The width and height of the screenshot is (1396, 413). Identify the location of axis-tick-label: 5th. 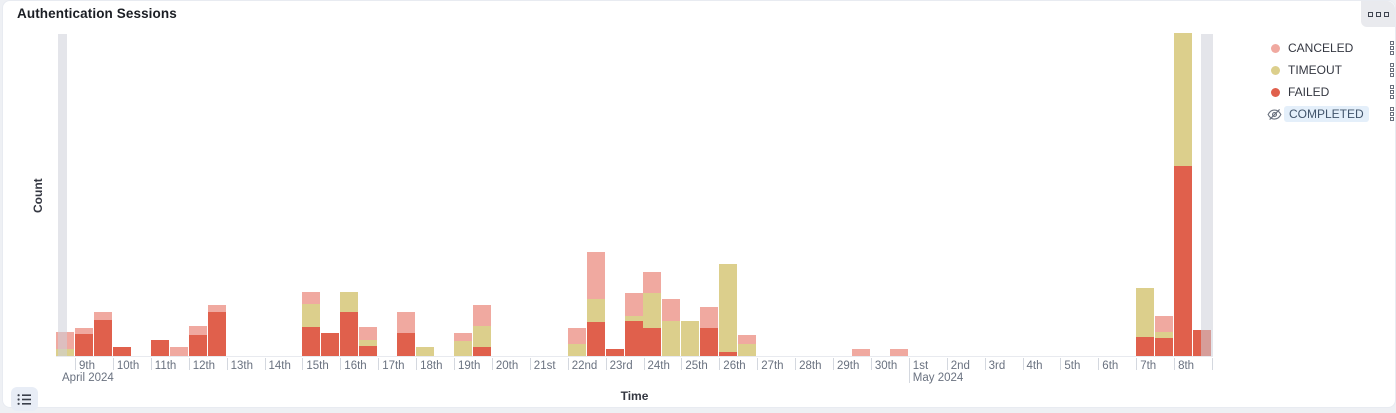
(1072, 366).